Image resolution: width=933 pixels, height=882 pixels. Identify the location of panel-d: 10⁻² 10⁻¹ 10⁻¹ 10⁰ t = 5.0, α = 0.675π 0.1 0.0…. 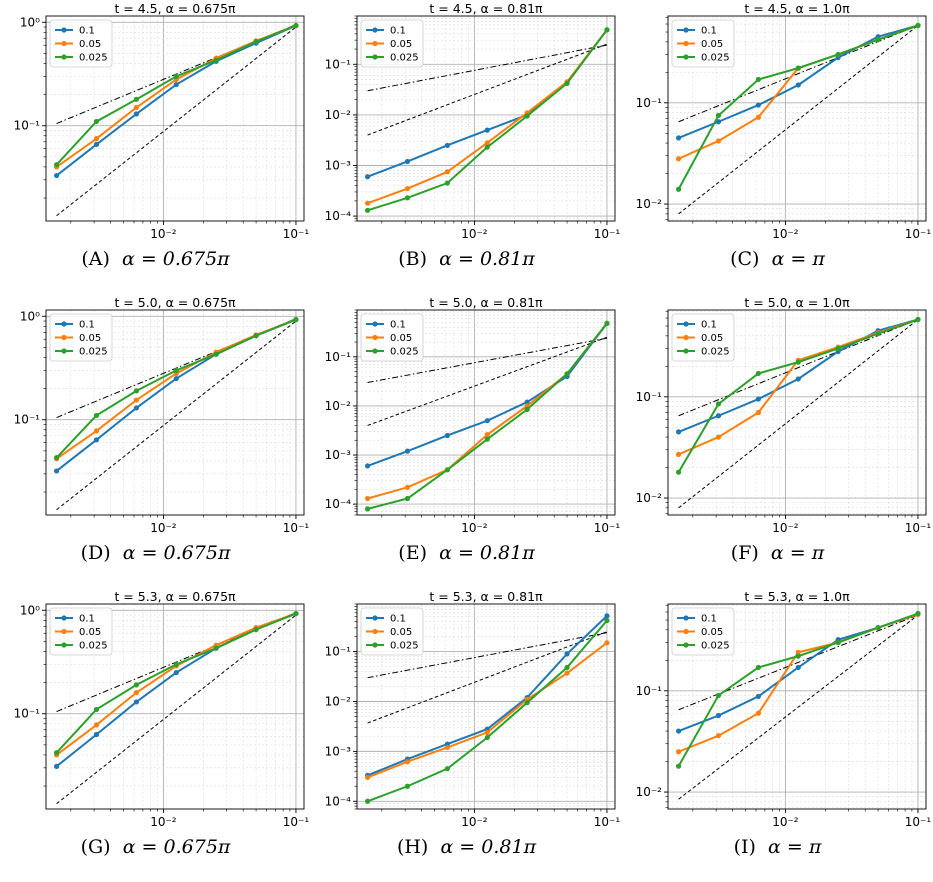
(155, 441).